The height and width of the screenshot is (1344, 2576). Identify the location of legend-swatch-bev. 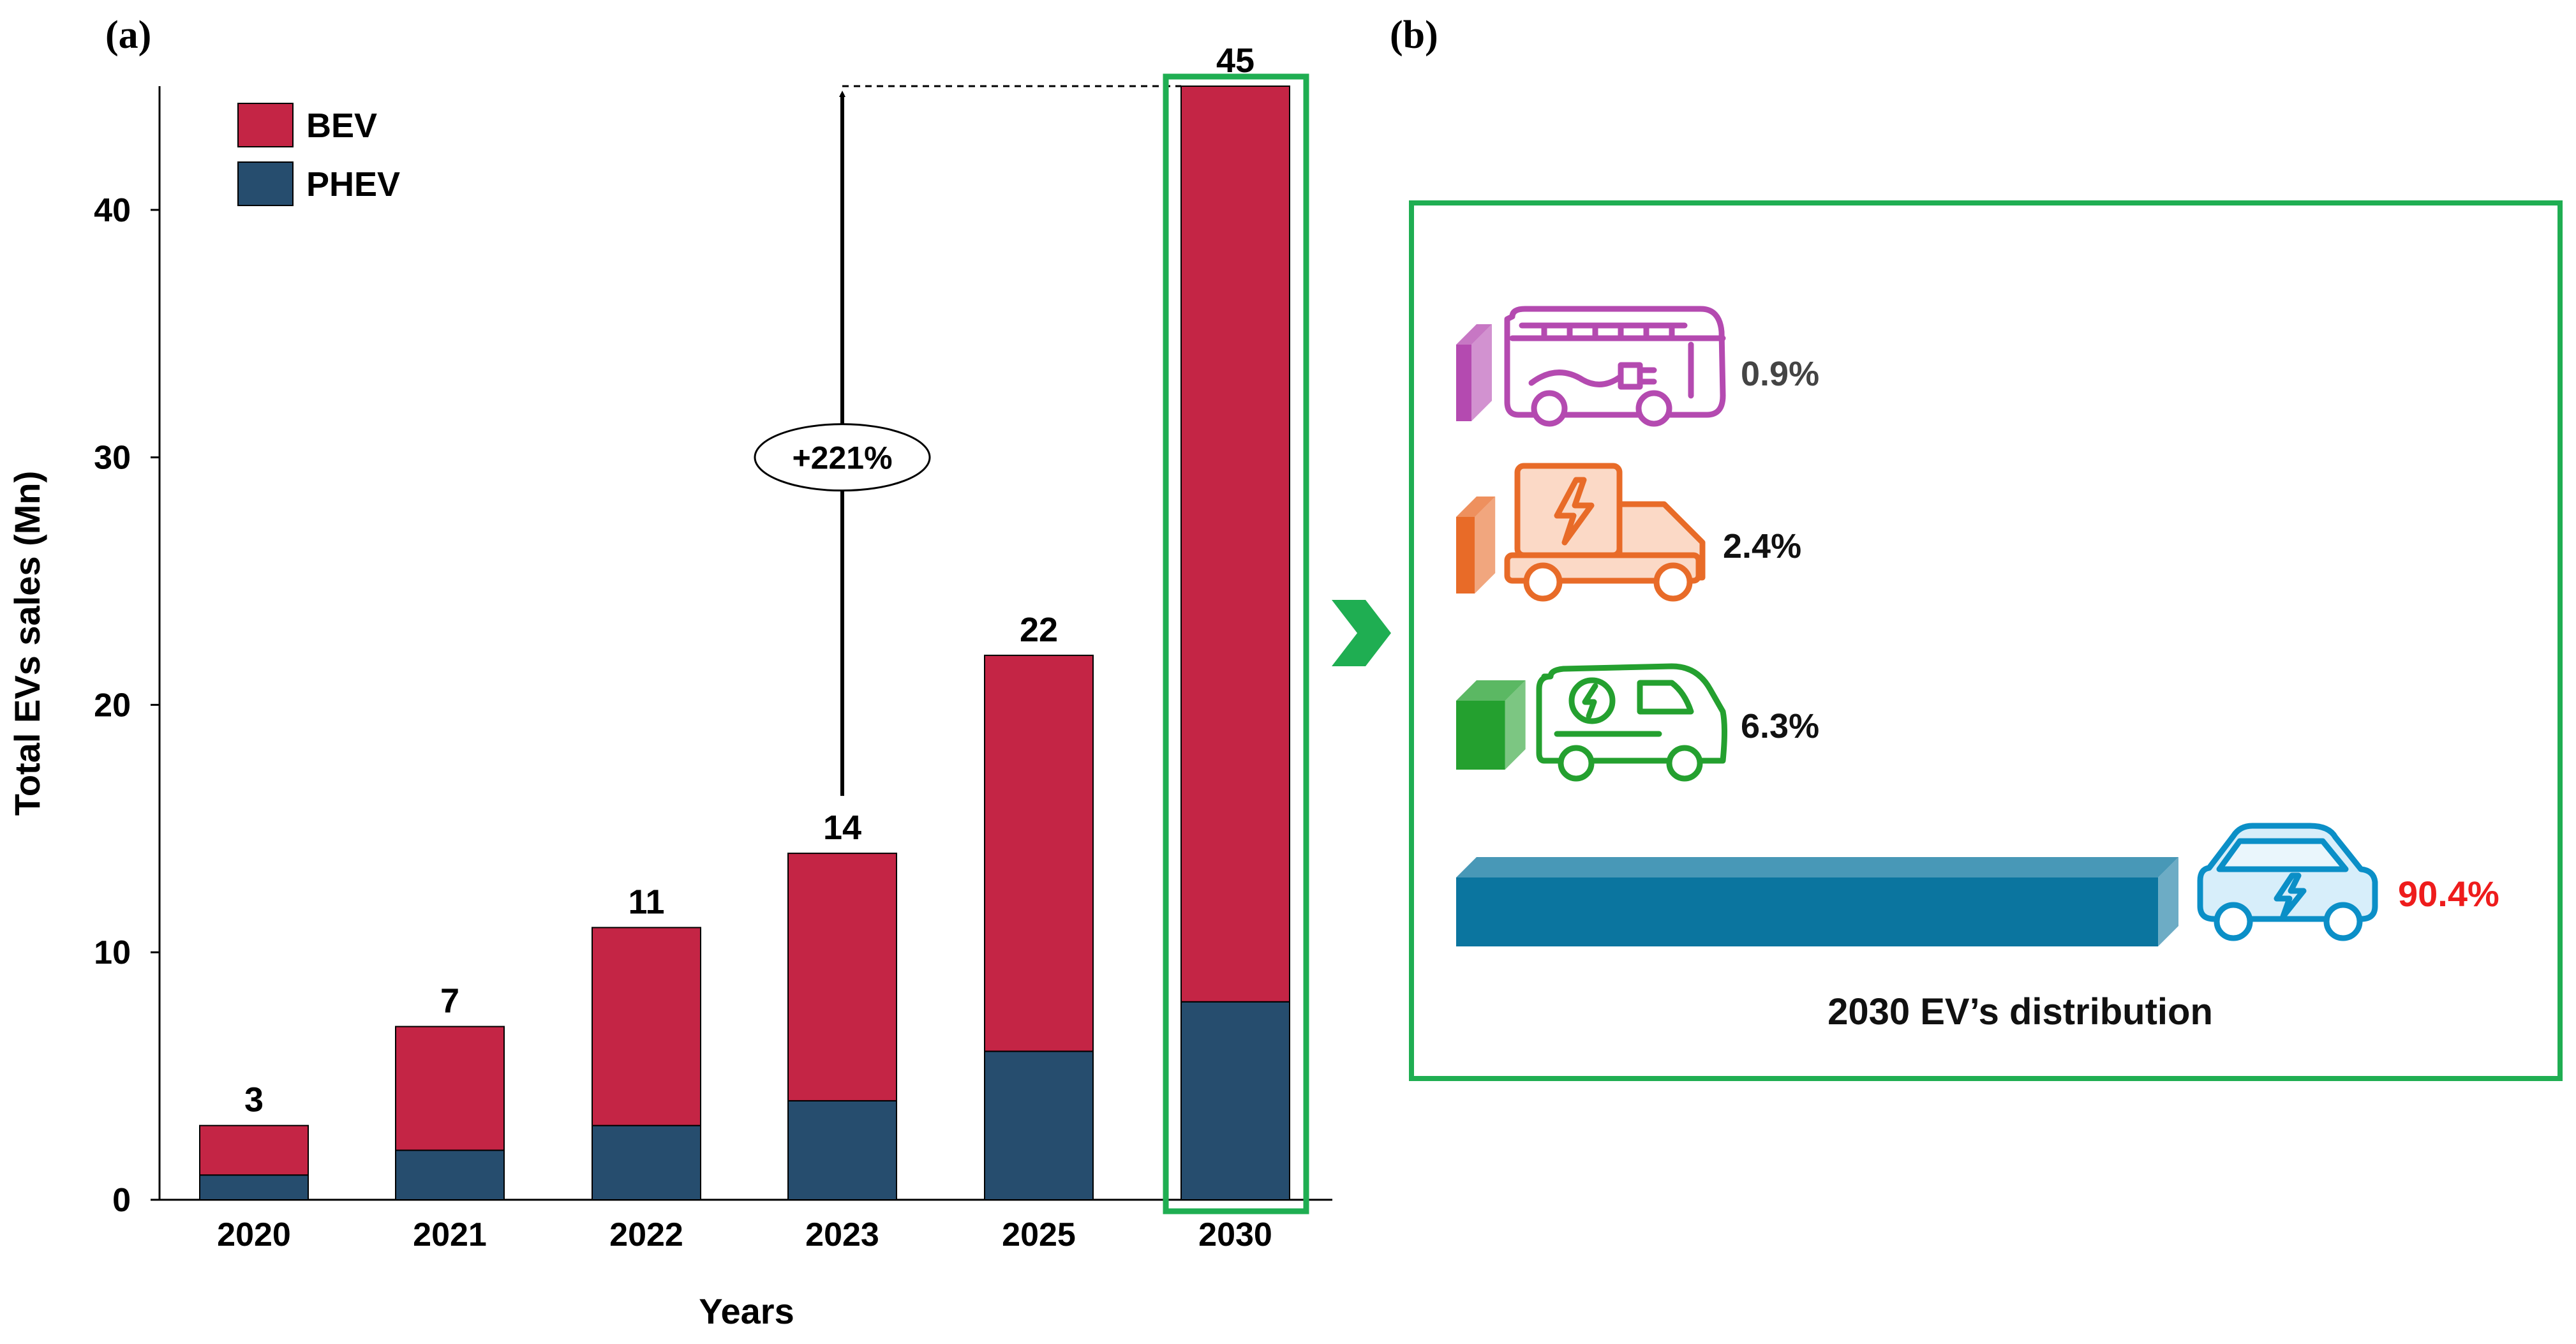
(265, 125).